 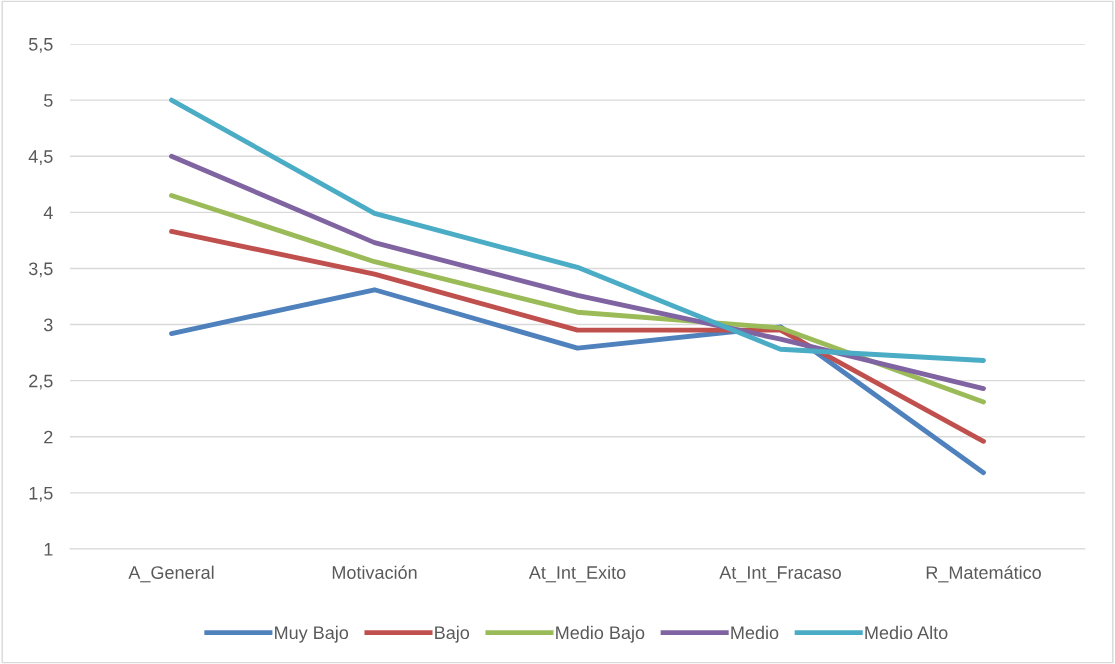 What do you see at coordinates (577, 574) in the screenshot?
I see `x-tick-label: At_Int_Exito` at bounding box center [577, 574].